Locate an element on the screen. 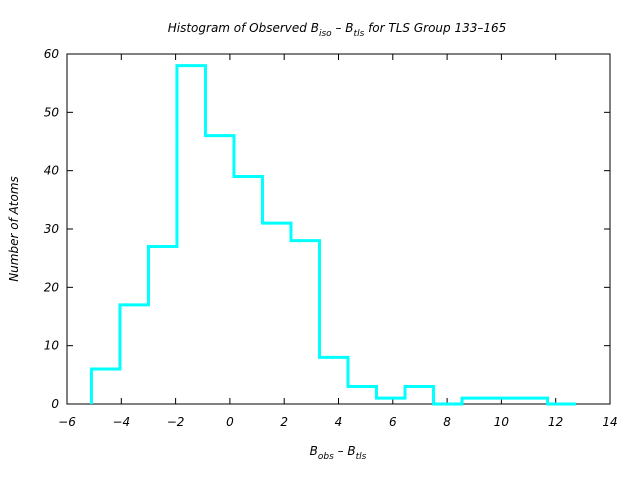 Image resolution: width=640 pixels, height=480 pixels. title-sub-tls: tls is located at coordinates (359, 34).